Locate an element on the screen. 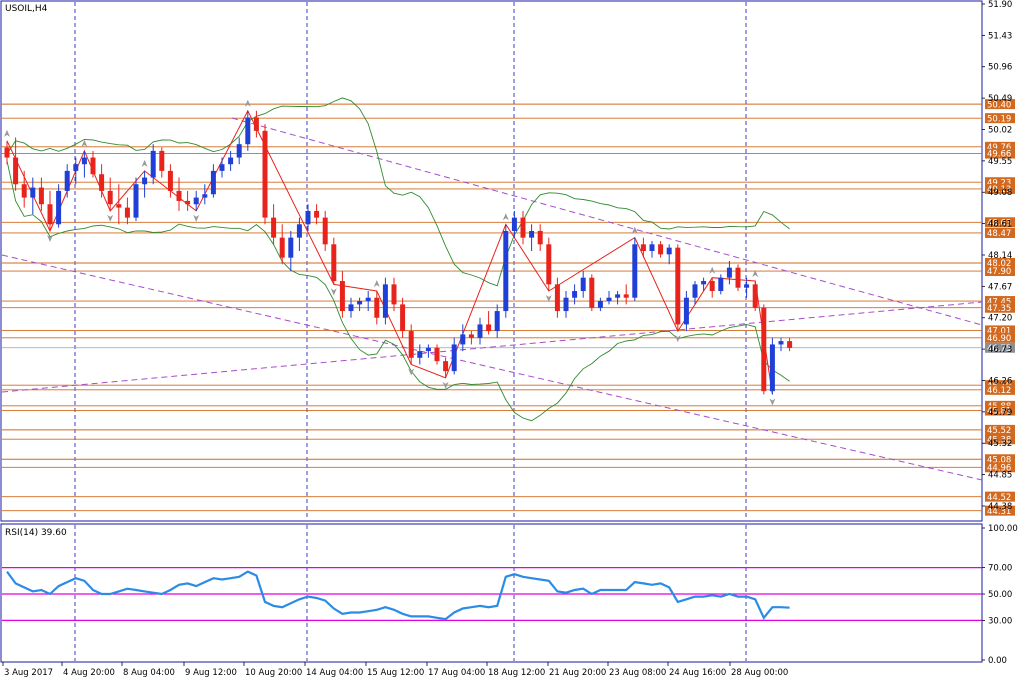  price-level-label: 44.96 is located at coordinates (999, 468).